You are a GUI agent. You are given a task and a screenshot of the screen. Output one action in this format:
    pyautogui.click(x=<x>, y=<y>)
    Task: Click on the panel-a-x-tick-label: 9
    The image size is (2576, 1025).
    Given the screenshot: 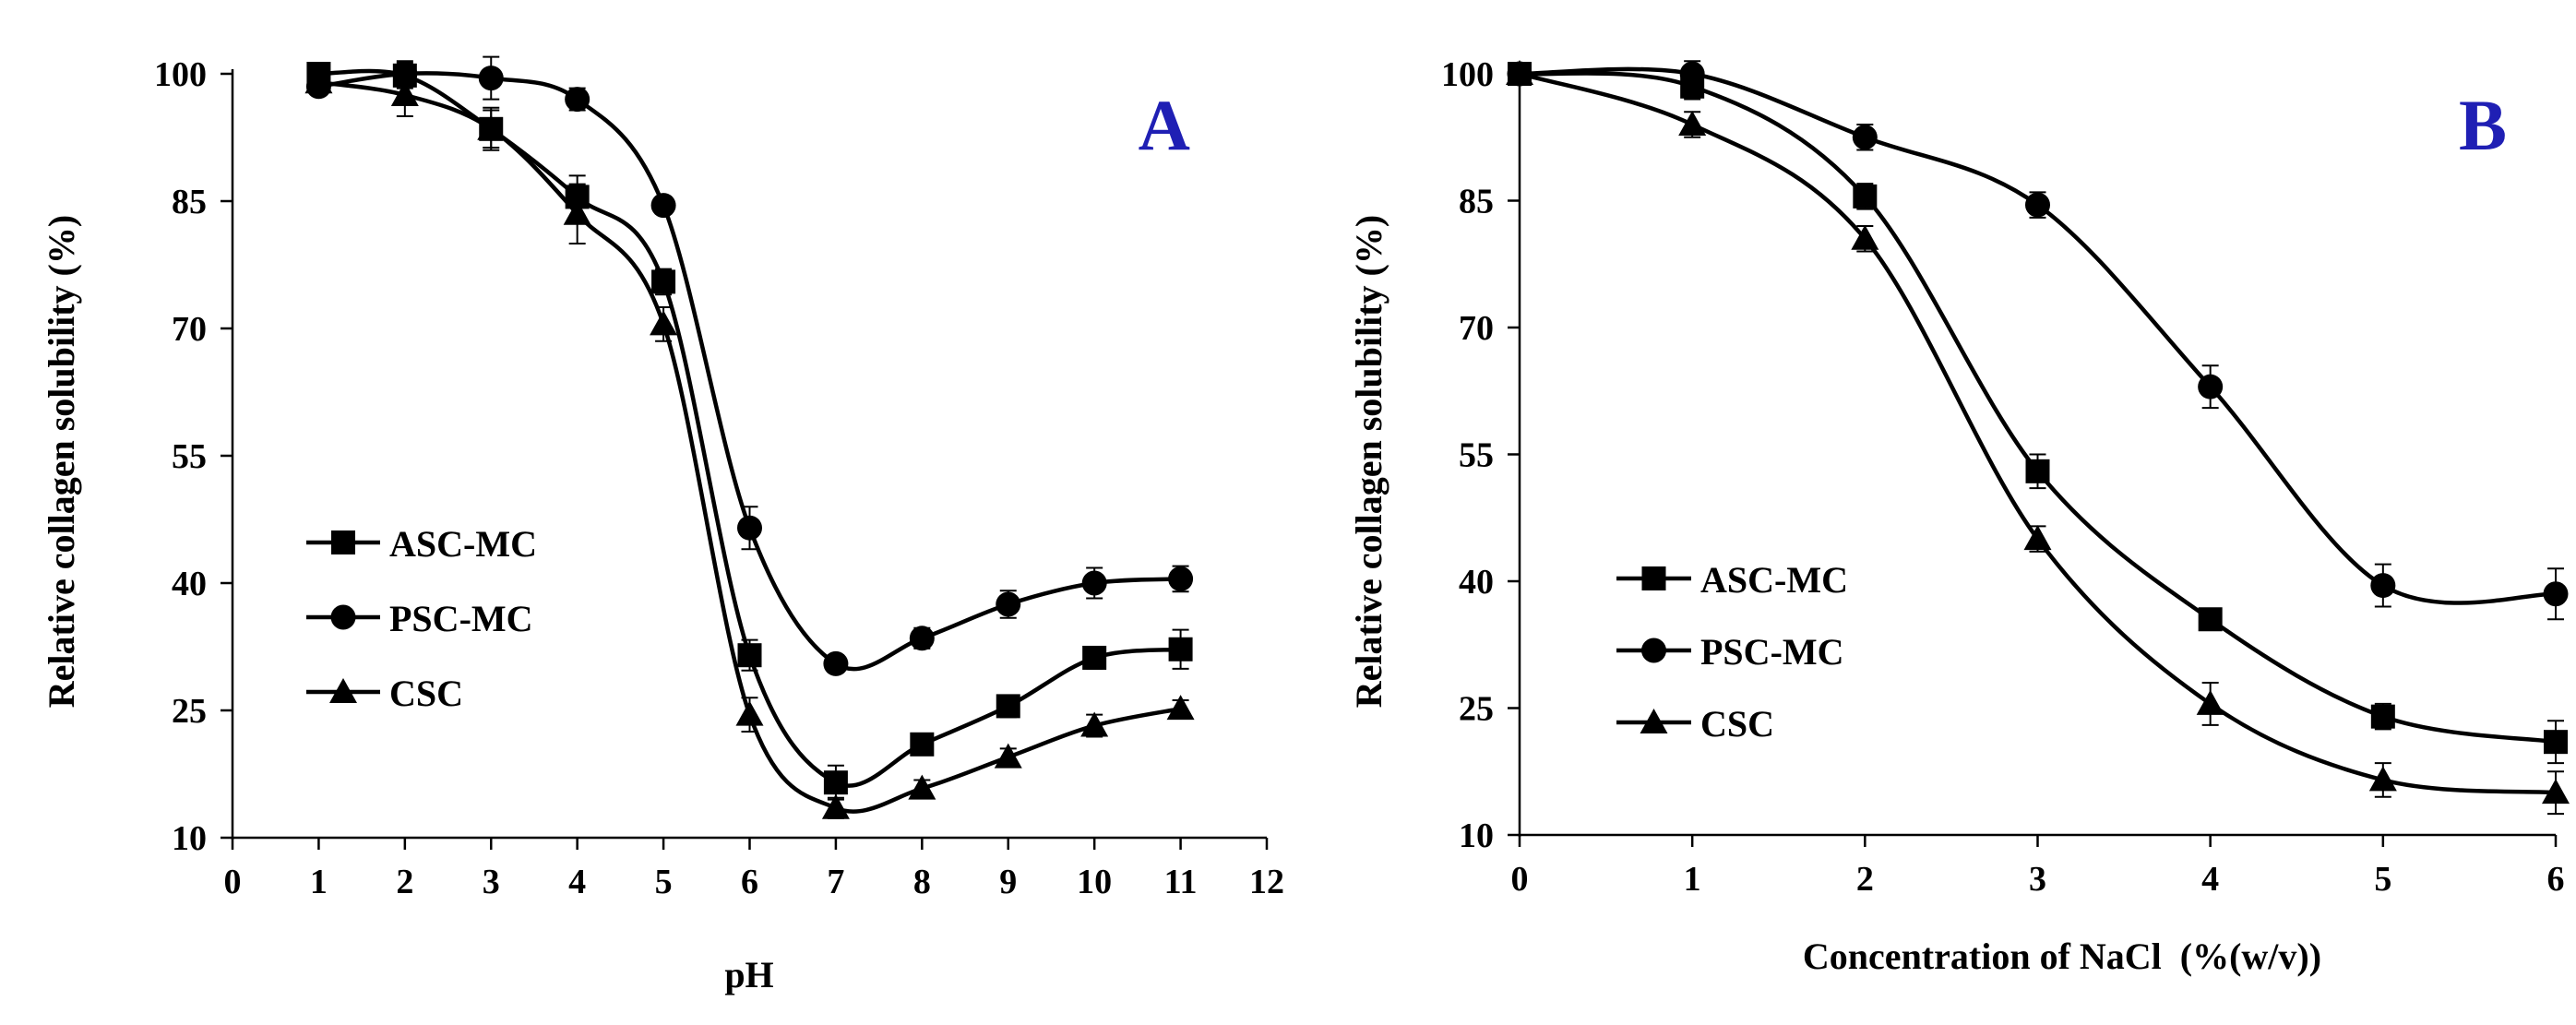 What is the action you would take?
    pyautogui.click(x=1008, y=882)
    